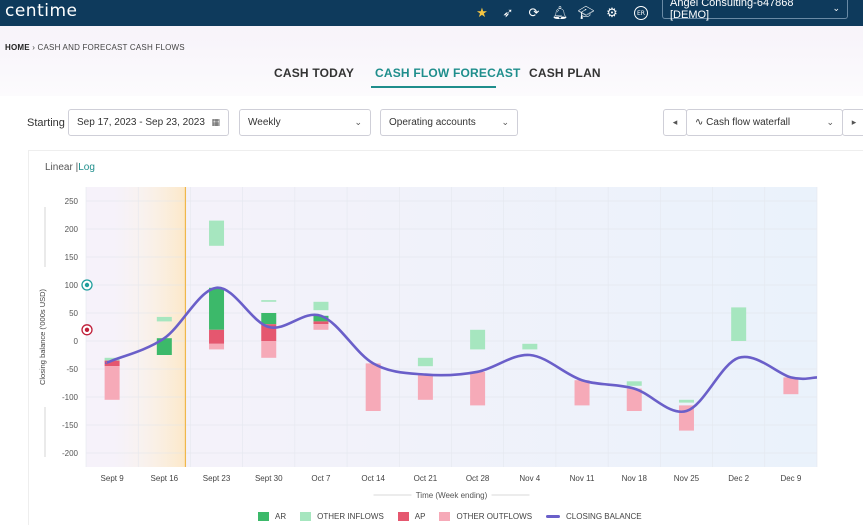 The width and height of the screenshot is (863, 525). What do you see at coordinates (411, 516) in the screenshot?
I see `legend-item-ap: AP` at bounding box center [411, 516].